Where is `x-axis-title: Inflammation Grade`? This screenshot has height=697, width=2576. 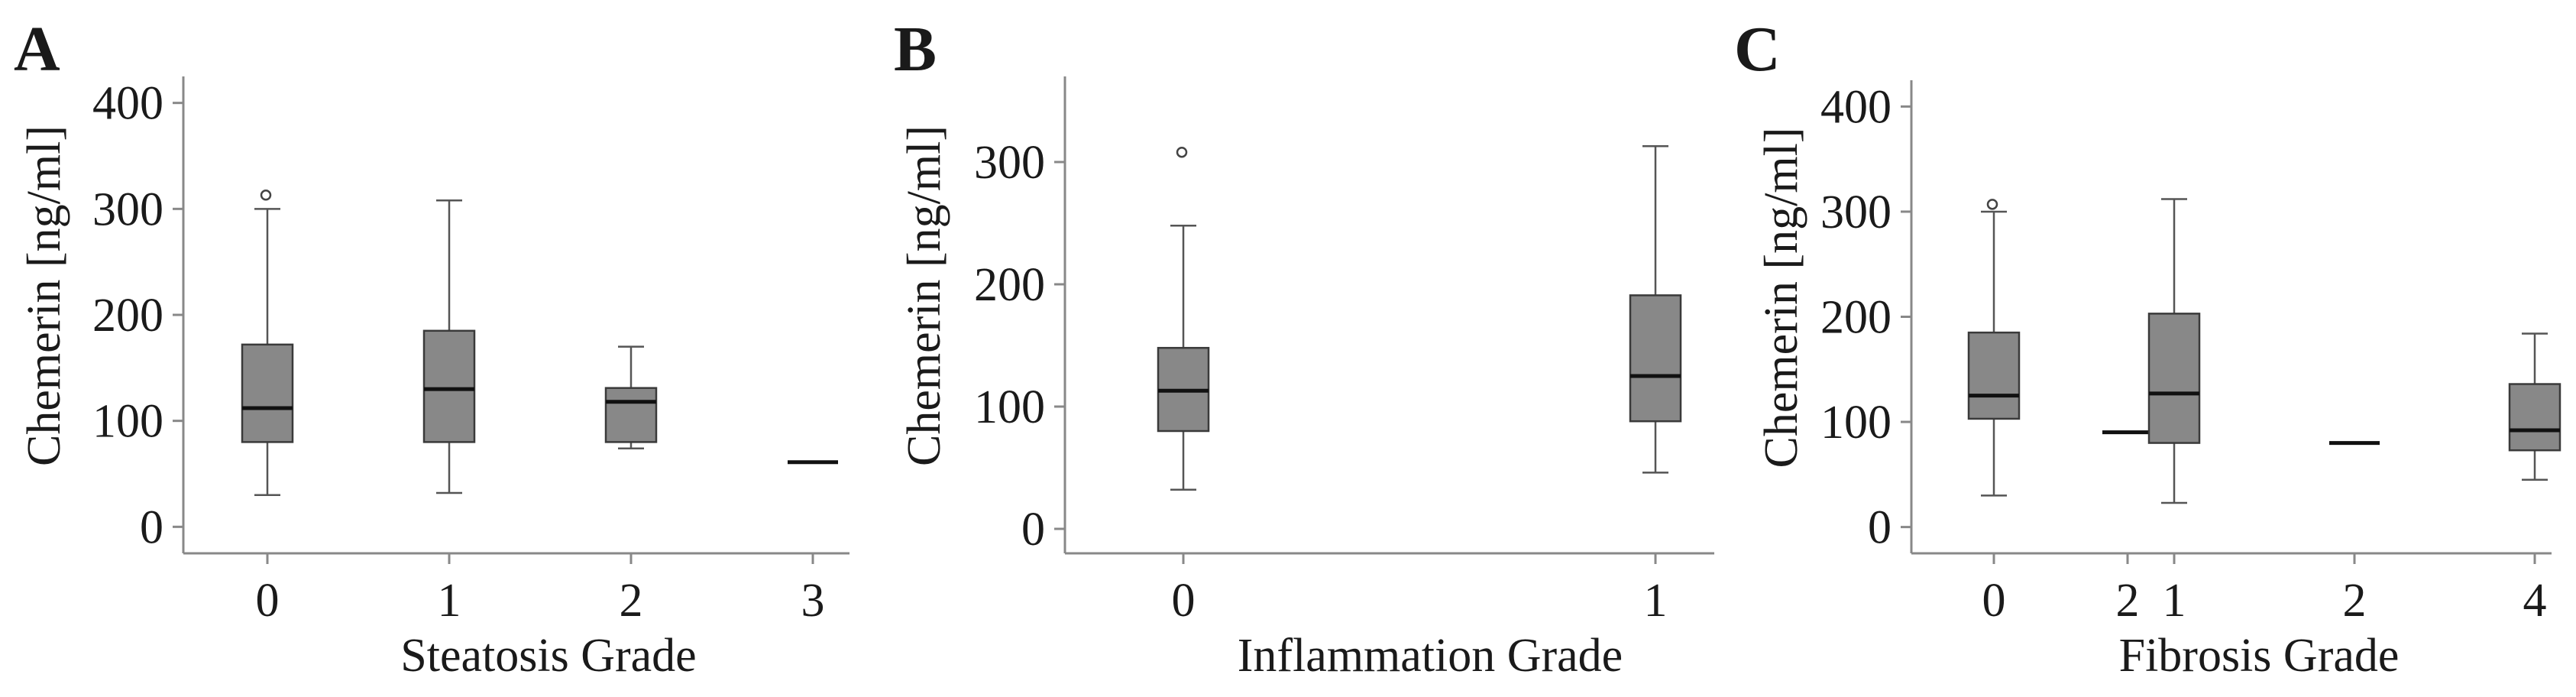 x-axis-title: Inflammation Grade is located at coordinates (1430, 656).